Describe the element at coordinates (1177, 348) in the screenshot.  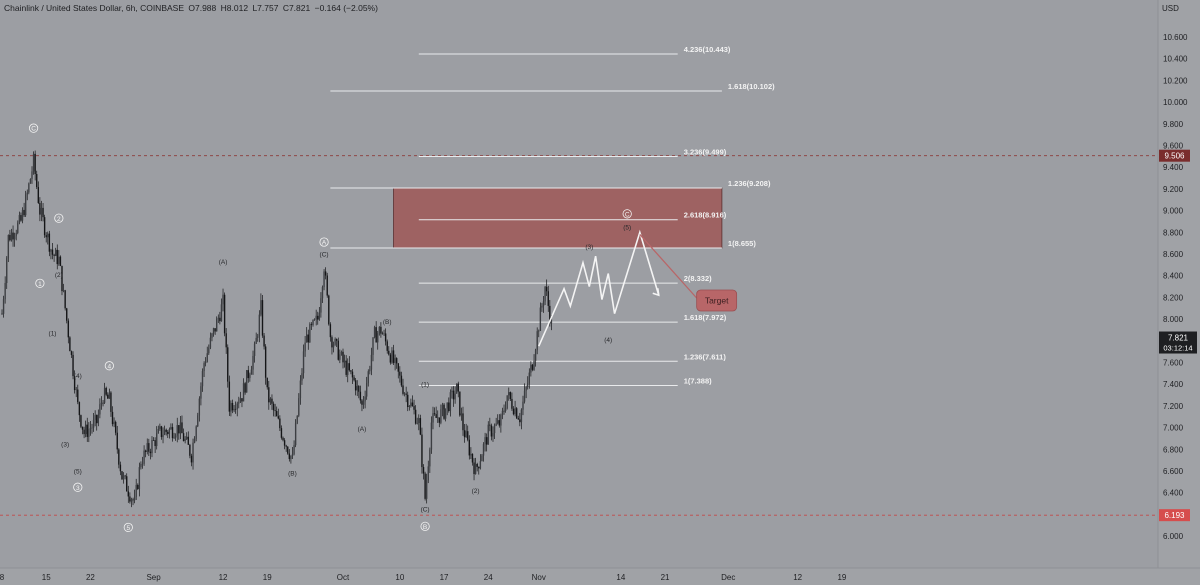
I see `bar-countdown: 03:12:14` at that location.